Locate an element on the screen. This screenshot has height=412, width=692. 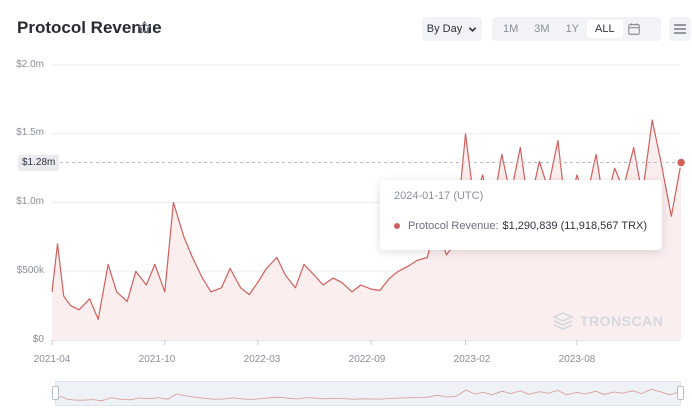
period-select: By Day is located at coordinates (452, 29).